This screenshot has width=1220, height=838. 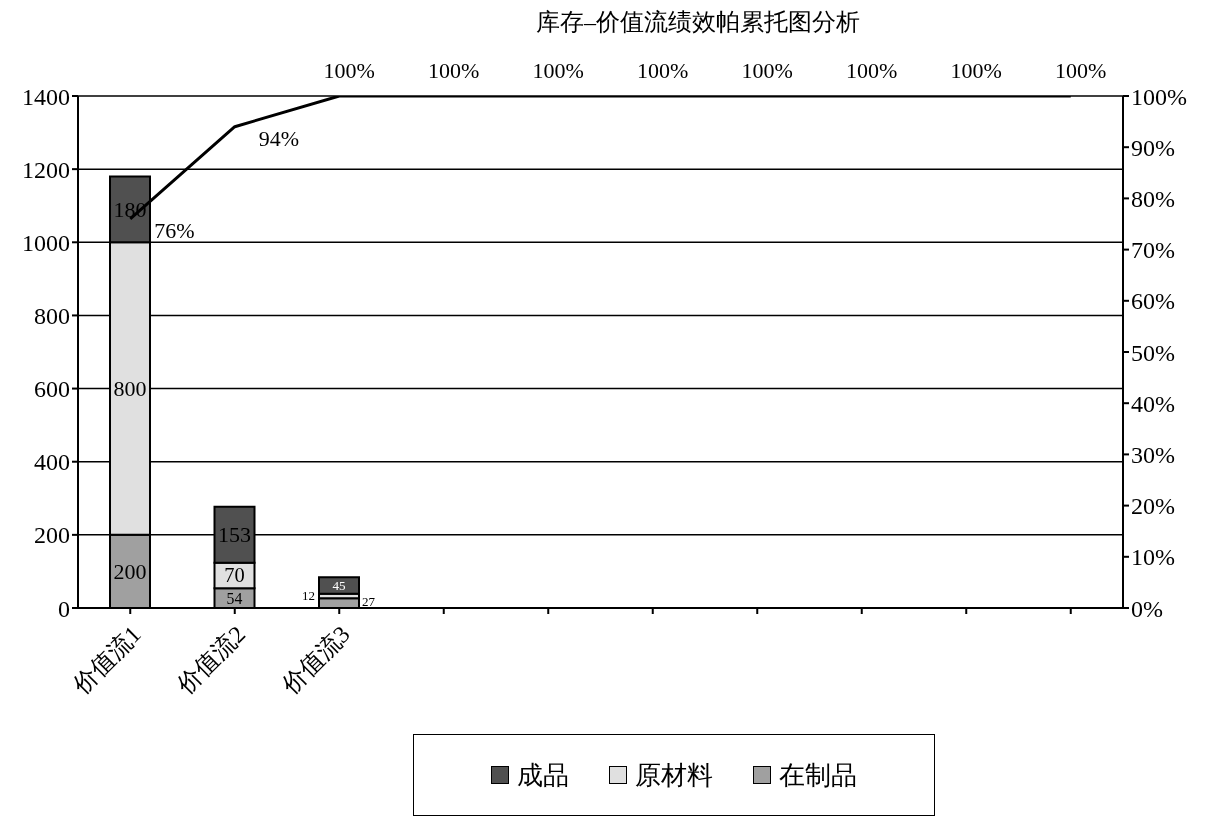 What do you see at coordinates (130, 389) in the screenshot?
I see `data-label: 800` at bounding box center [130, 389].